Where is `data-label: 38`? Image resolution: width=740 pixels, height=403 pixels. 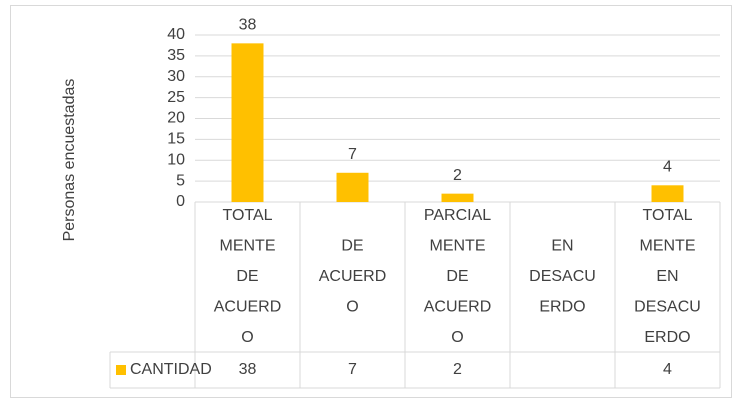 data-label: 38 is located at coordinates (248, 25).